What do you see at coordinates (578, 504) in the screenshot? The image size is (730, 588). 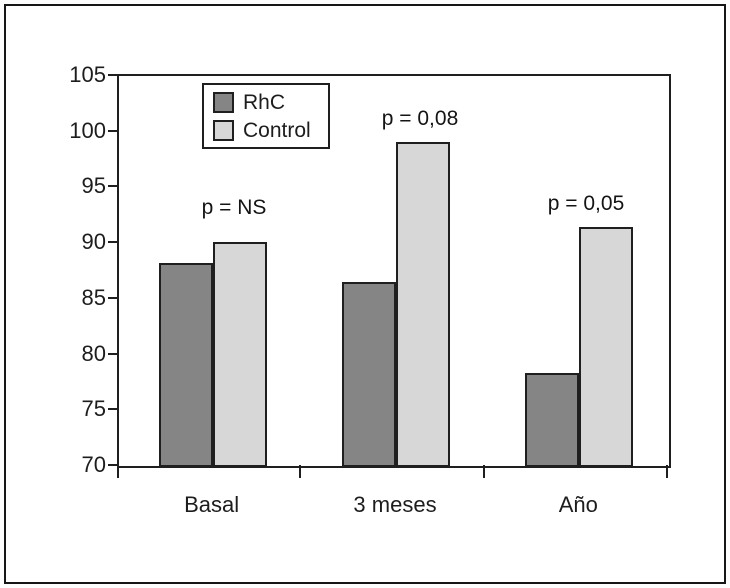 I see `x-category-label-a-o: Año` at bounding box center [578, 504].